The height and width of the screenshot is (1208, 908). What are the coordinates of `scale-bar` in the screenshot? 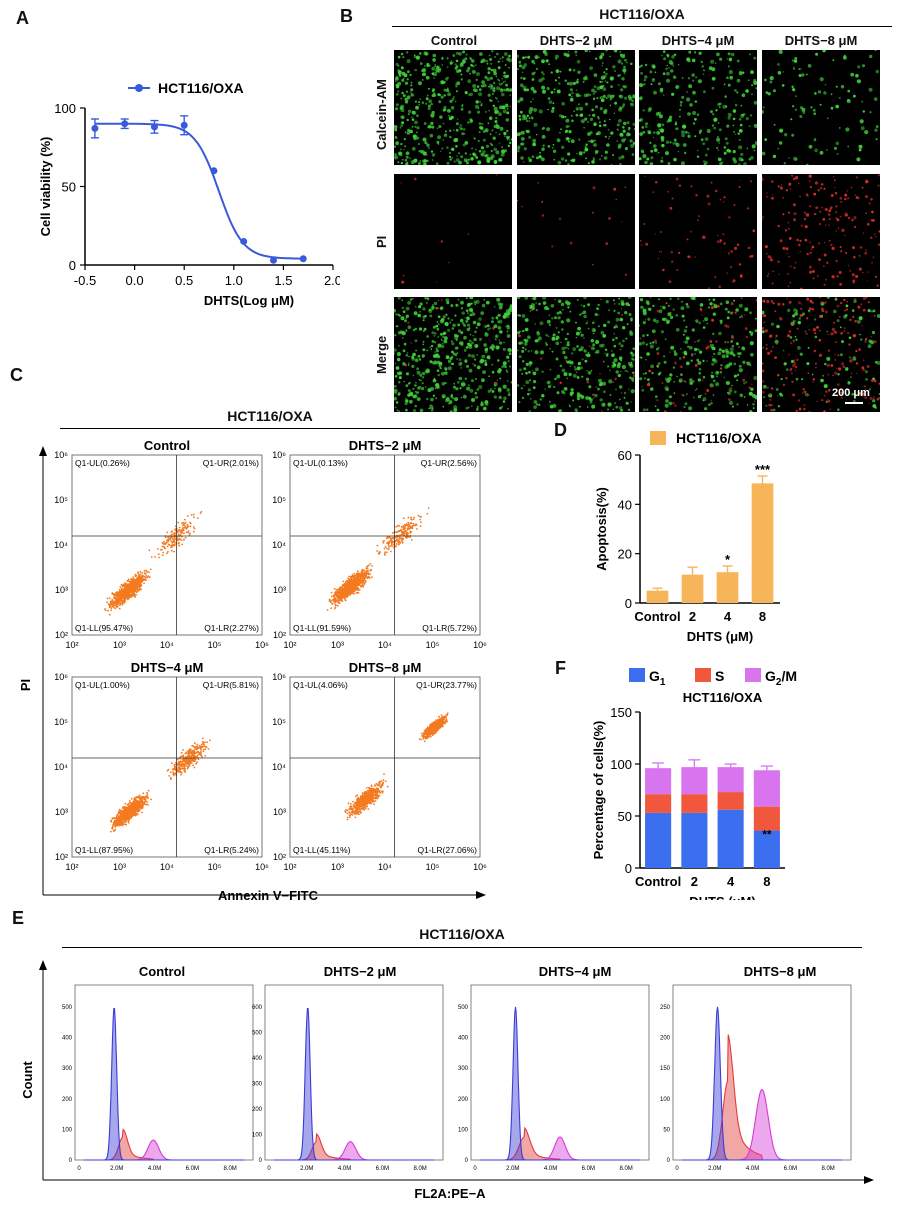 It's located at (854, 403).